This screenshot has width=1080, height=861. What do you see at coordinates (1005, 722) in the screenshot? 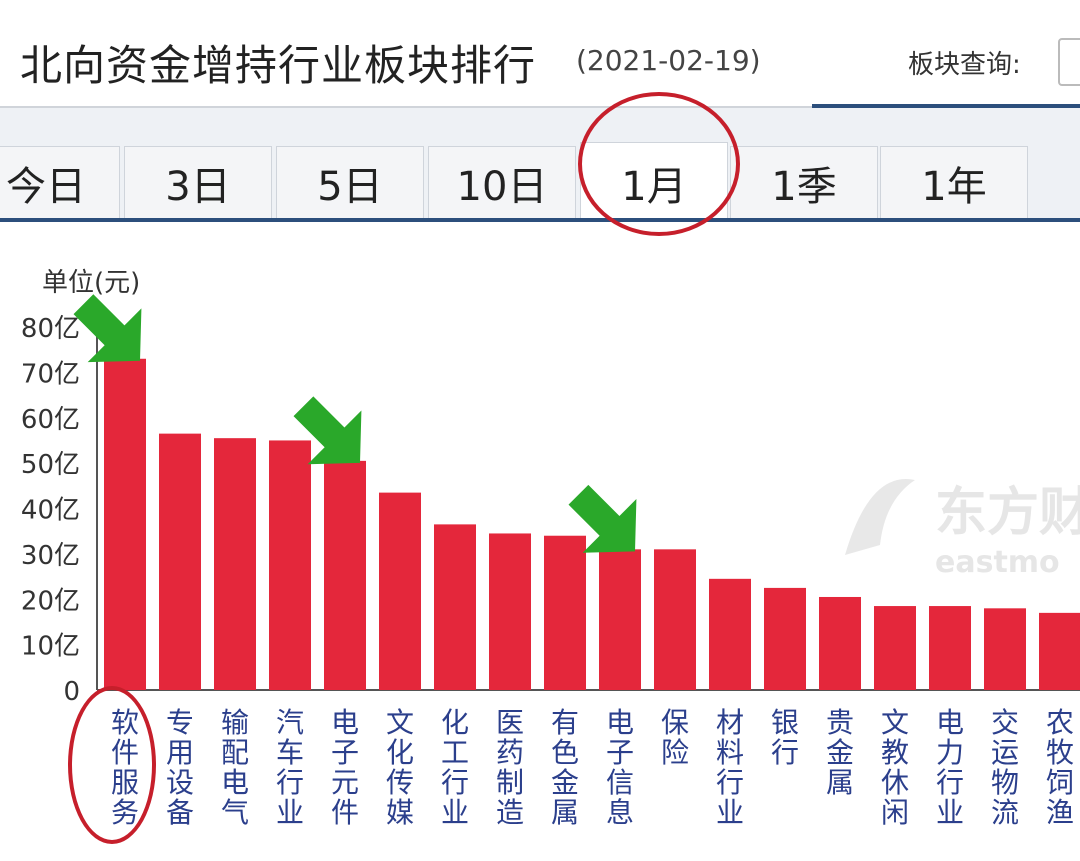
I see `x-tick-label: 交` at bounding box center [1005, 722].